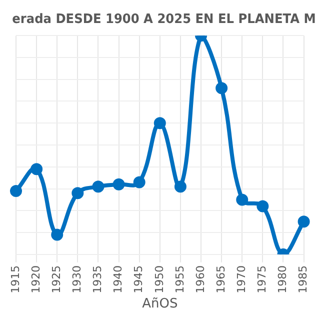 This screenshot has width=328, height=320. I want to click on x-tick-label: 1920, so click(35, 279).